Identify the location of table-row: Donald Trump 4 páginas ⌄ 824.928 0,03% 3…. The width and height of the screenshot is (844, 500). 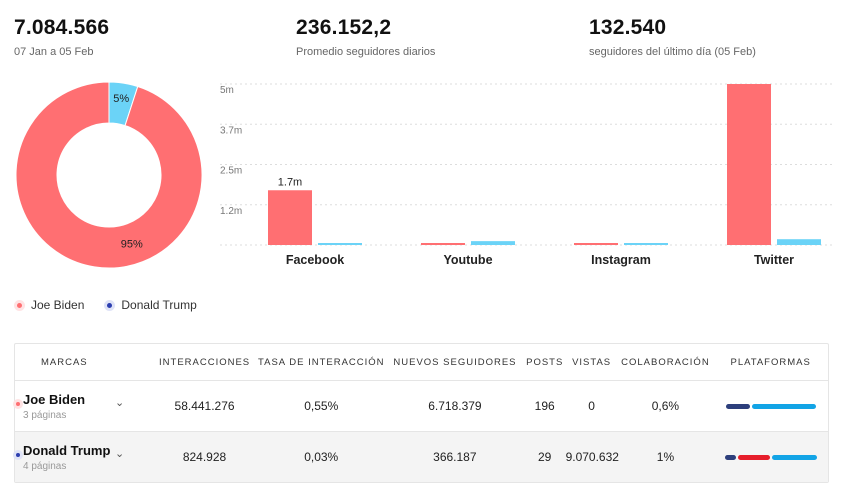
(420, 456).